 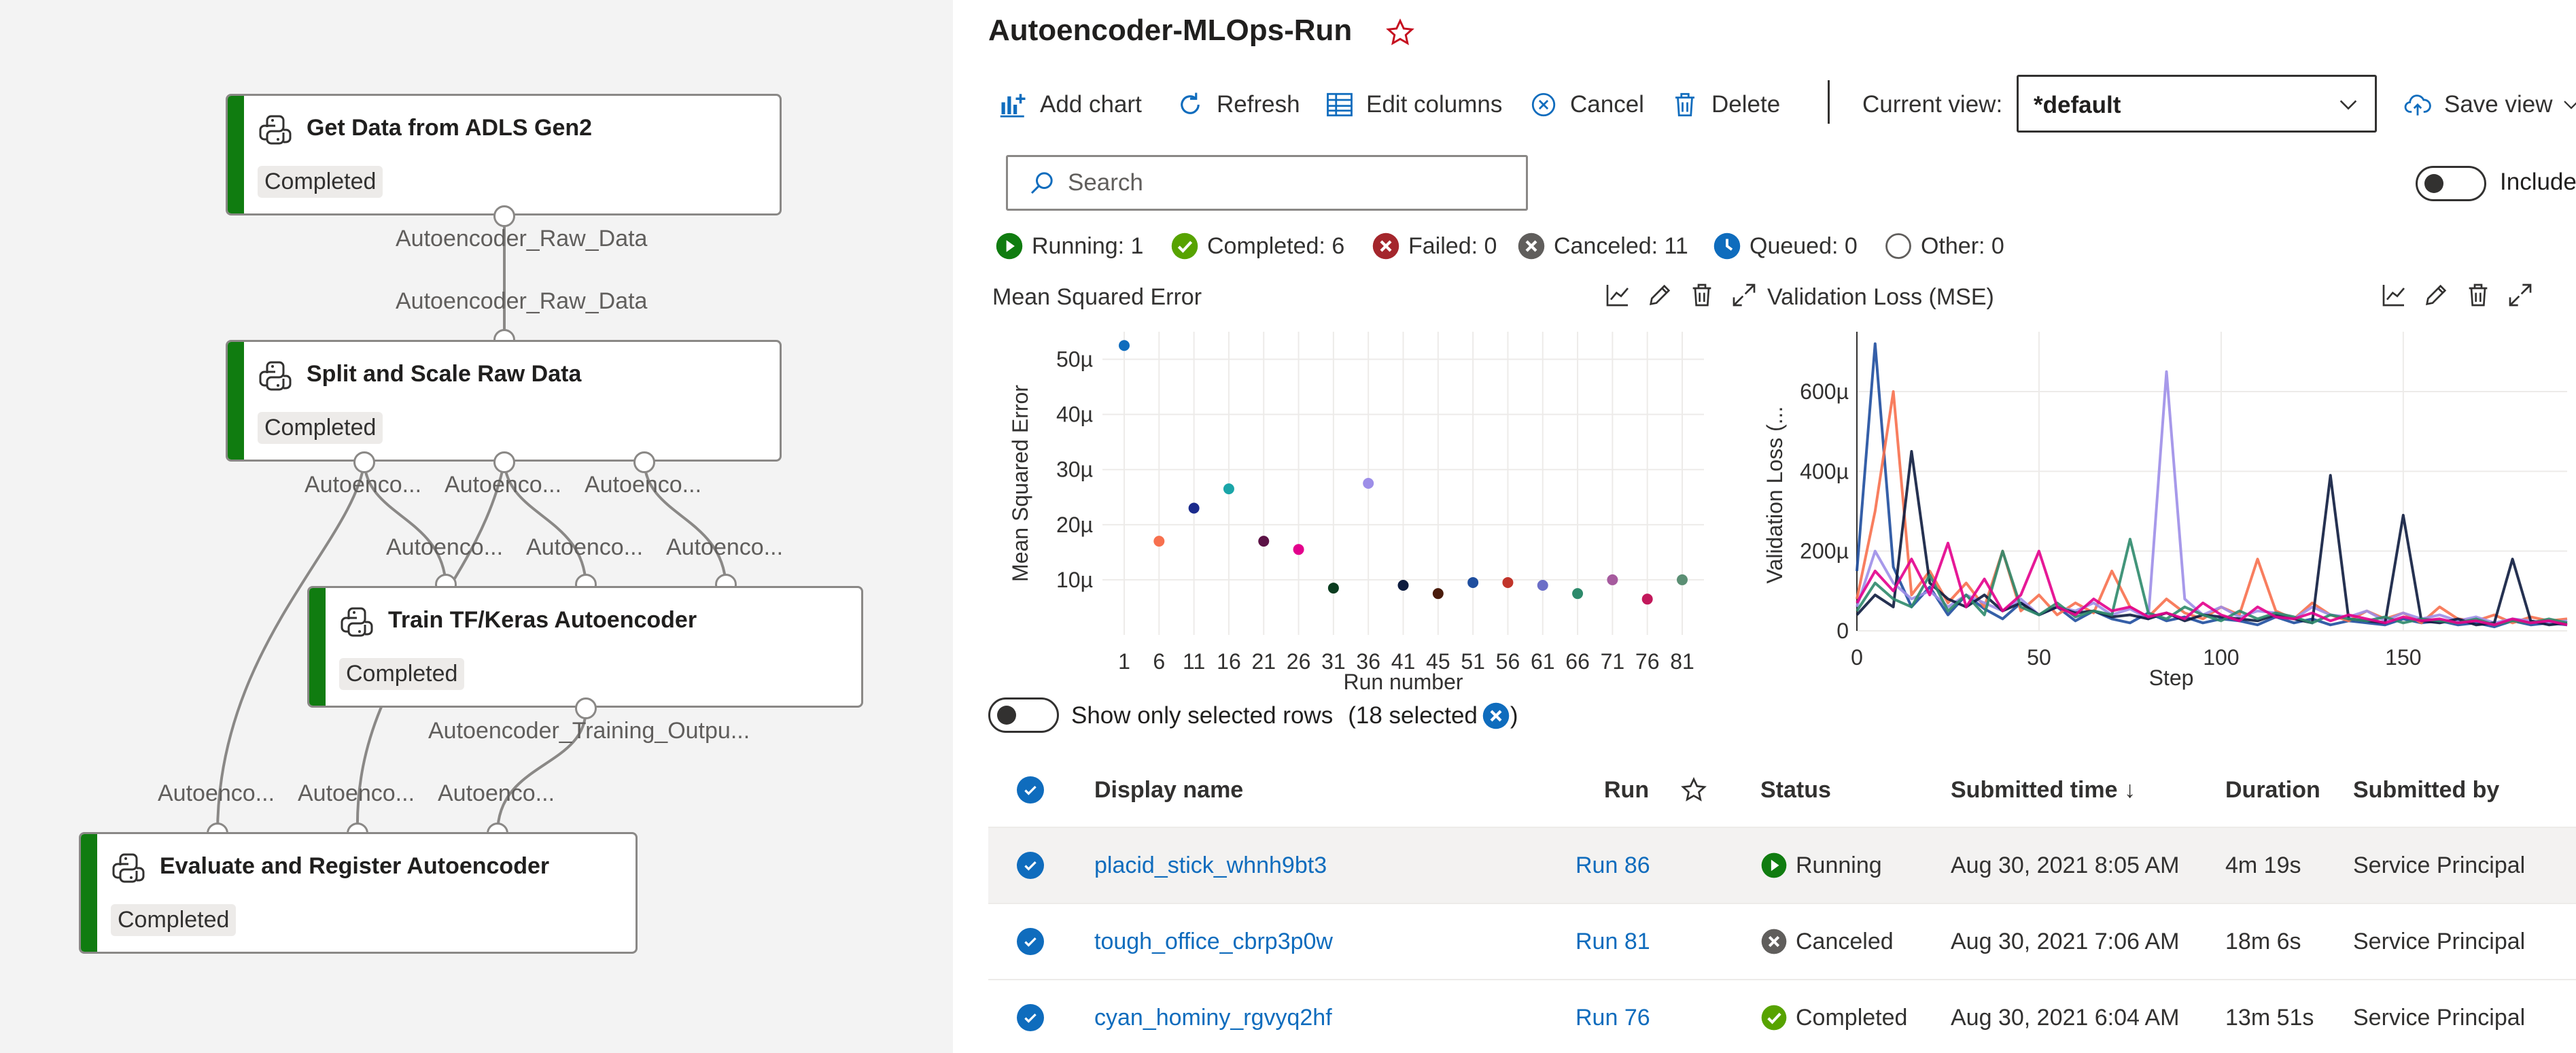 I want to click on favorite-column, so click(x=1693, y=790).